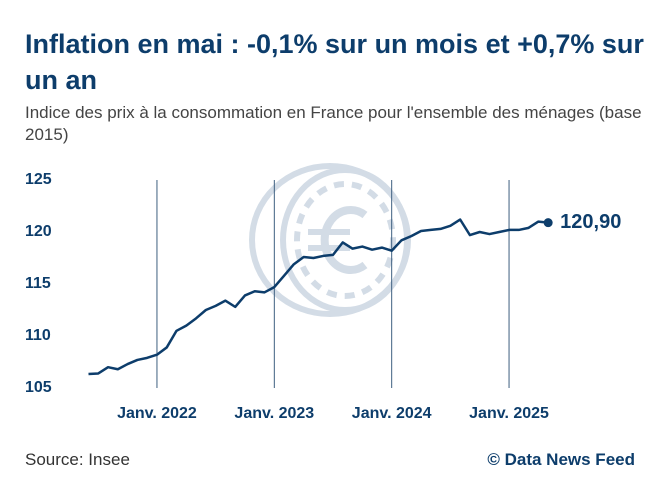 This screenshot has width=660, height=496. I want to click on y-tick-label: 120, so click(38, 231).